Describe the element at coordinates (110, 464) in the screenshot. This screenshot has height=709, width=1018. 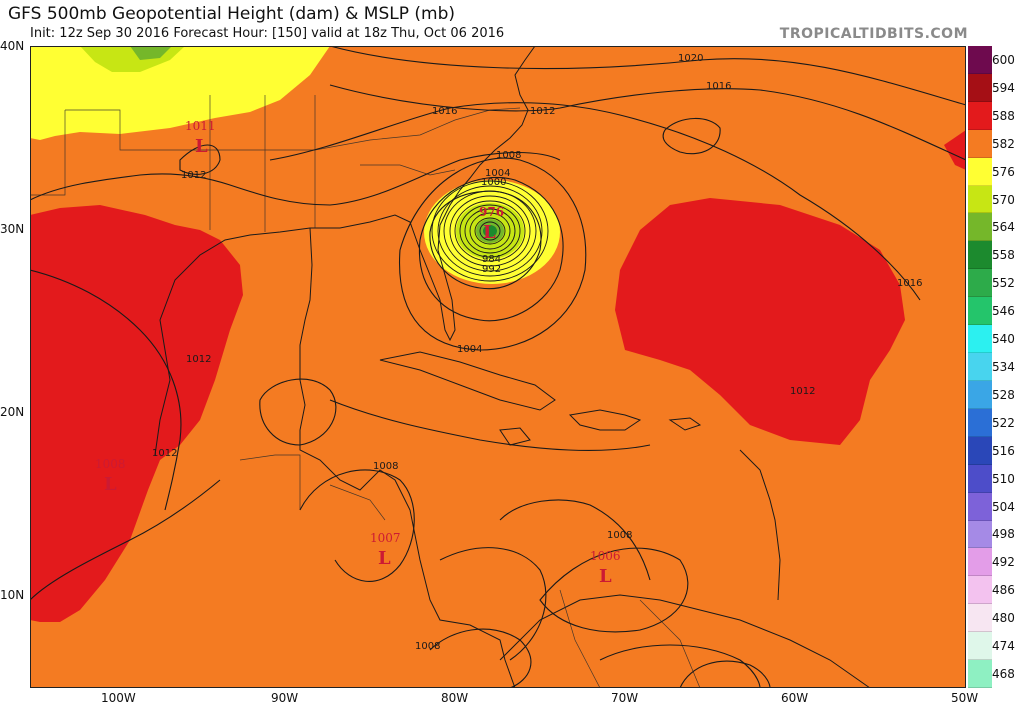
I see `low-pressure-value: 1008` at that location.